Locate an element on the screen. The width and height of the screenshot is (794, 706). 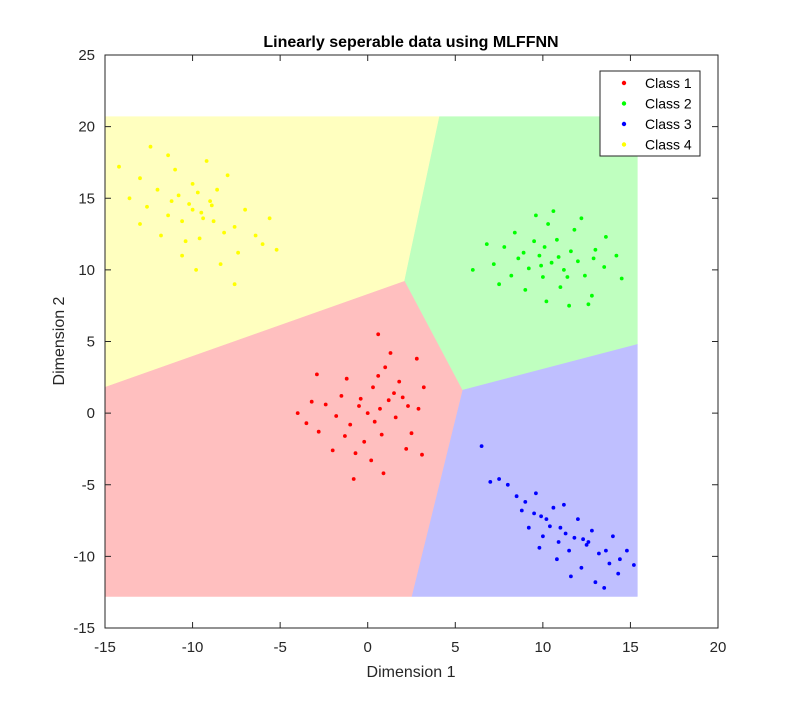
x-axis-label: Dimension 1 is located at coordinates (411, 672).